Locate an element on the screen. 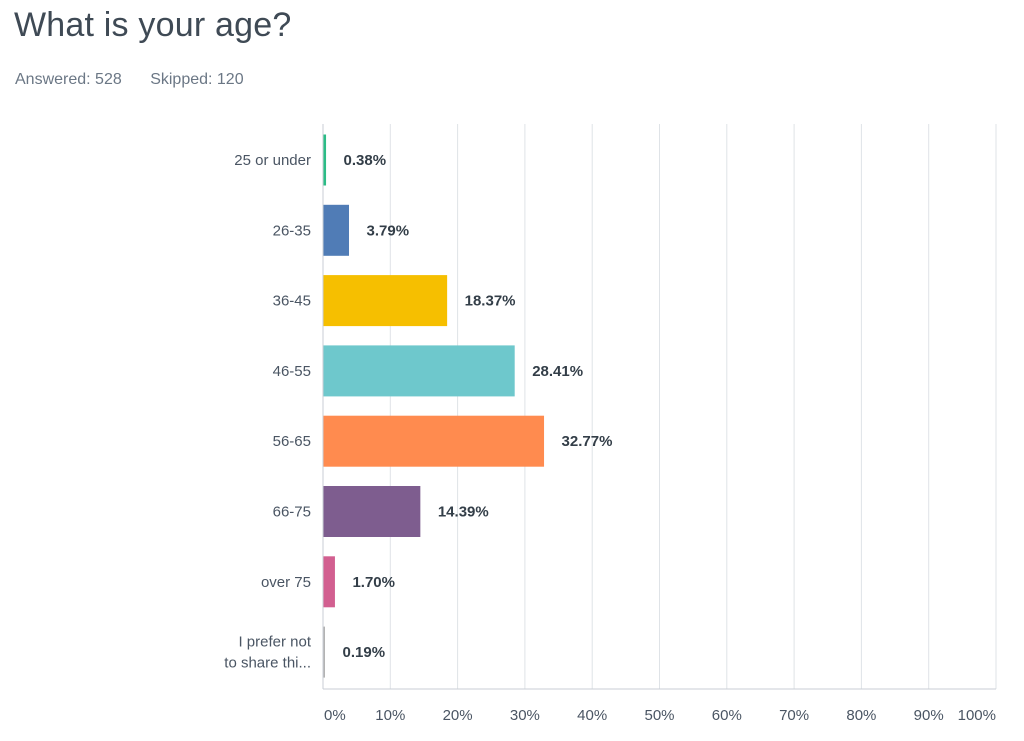 Image resolution: width=1024 pixels, height=741 pixels. x-tick-label: 40% is located at coordinates (592, 715).